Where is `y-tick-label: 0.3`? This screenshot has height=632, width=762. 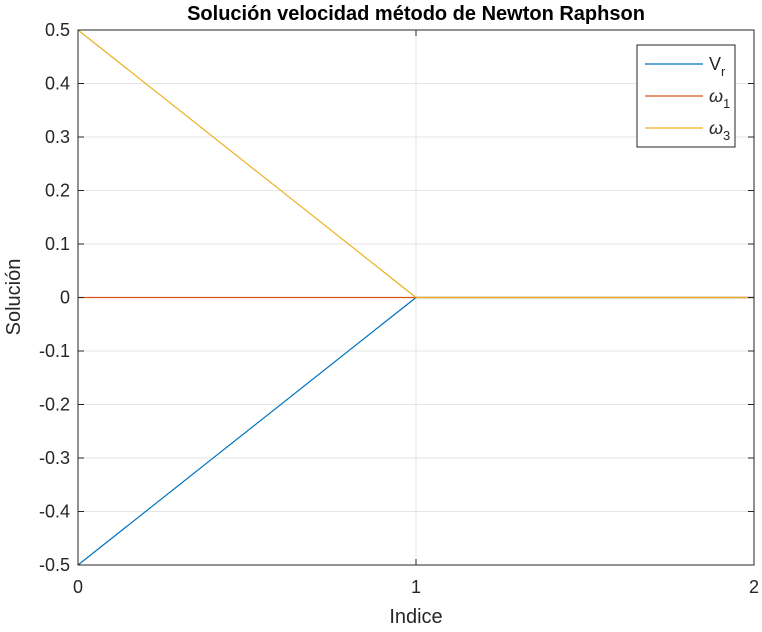
y-tick-label: 0.3 is located at coordinates (57, 137).